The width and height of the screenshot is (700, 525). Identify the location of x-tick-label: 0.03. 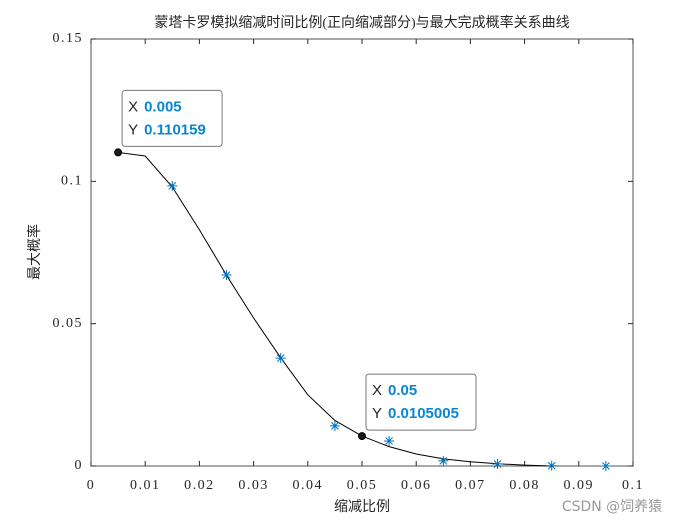
(253, 485).